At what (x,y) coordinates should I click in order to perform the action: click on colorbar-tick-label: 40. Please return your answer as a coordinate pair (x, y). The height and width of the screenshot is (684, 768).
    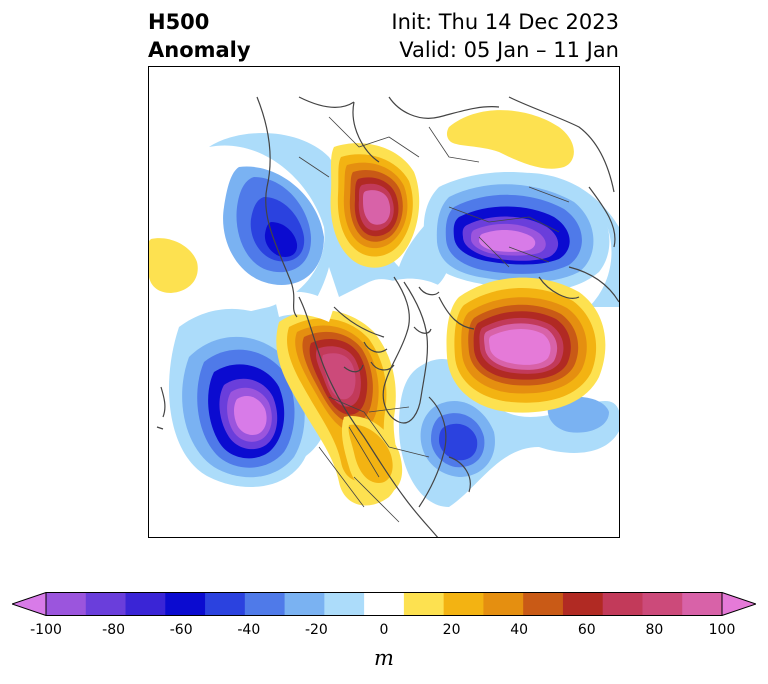
    Looking at the image, I should click on (519, 630).